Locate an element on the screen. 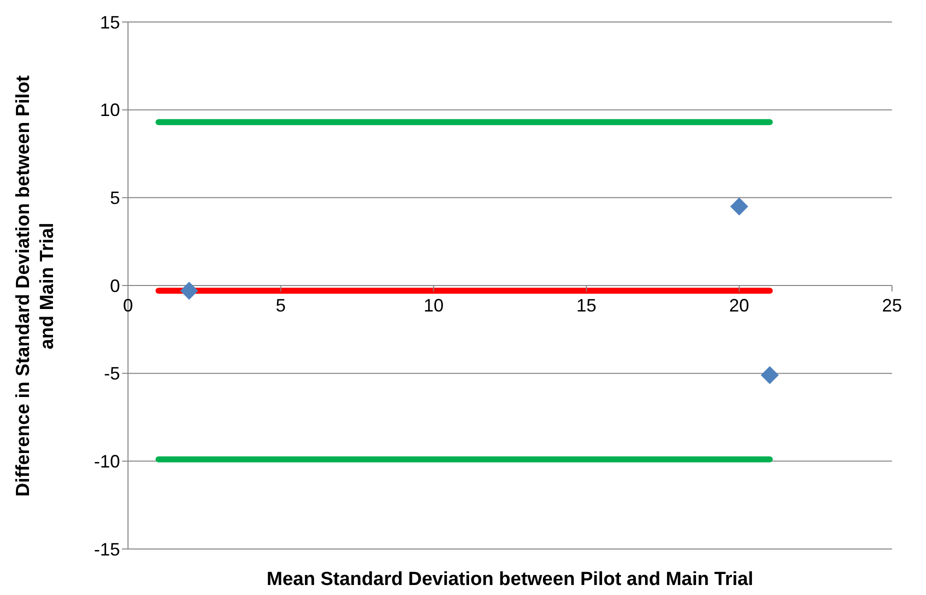  x-axis-title: Mean Standard Deviation between Pilot and Main Trial is located at coordinates (510, 579).